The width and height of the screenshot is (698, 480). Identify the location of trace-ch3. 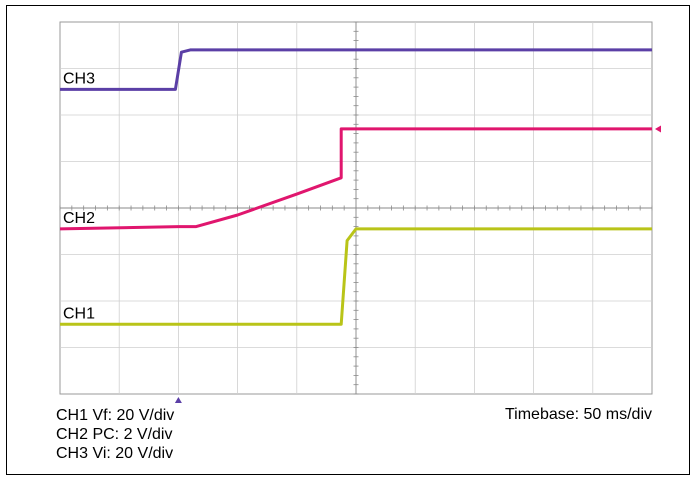
(356, 69).